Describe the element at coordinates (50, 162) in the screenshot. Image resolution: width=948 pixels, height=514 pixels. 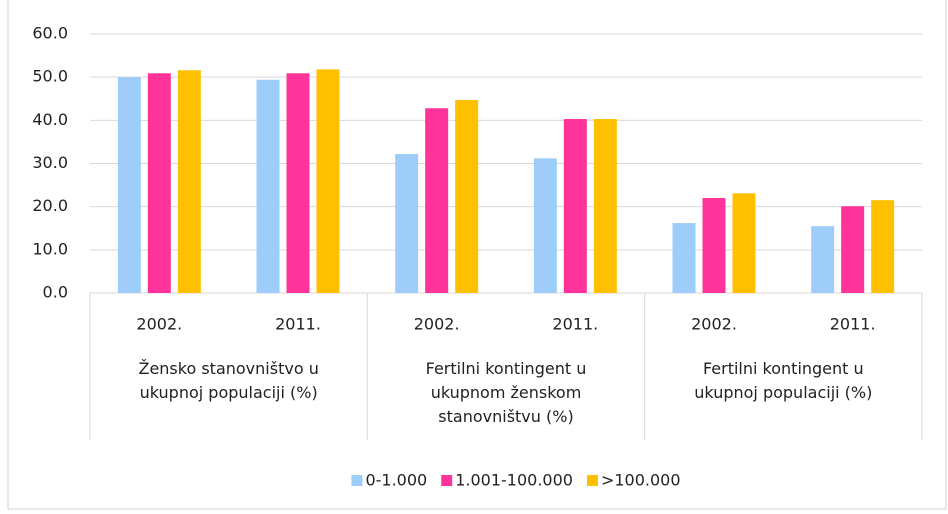
I see `y-tick-label: 30.0` at that location.